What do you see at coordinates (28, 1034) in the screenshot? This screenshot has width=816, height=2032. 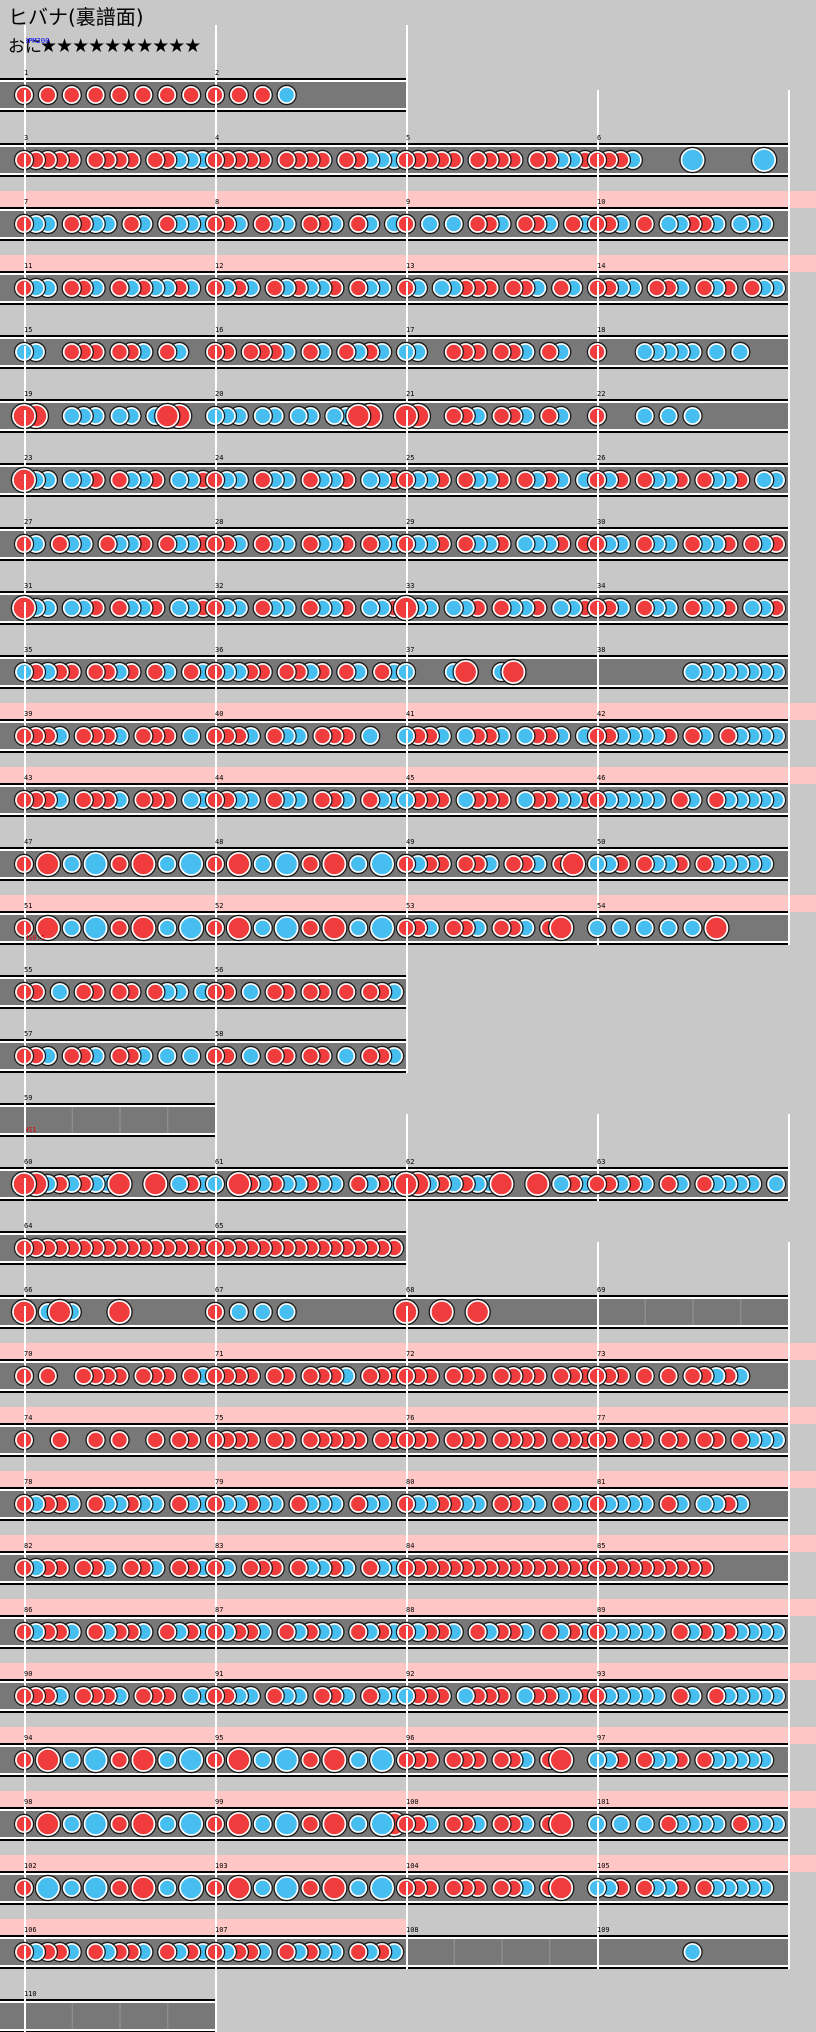 I see `measure-number: 57` at bounding box center [28, 1034].